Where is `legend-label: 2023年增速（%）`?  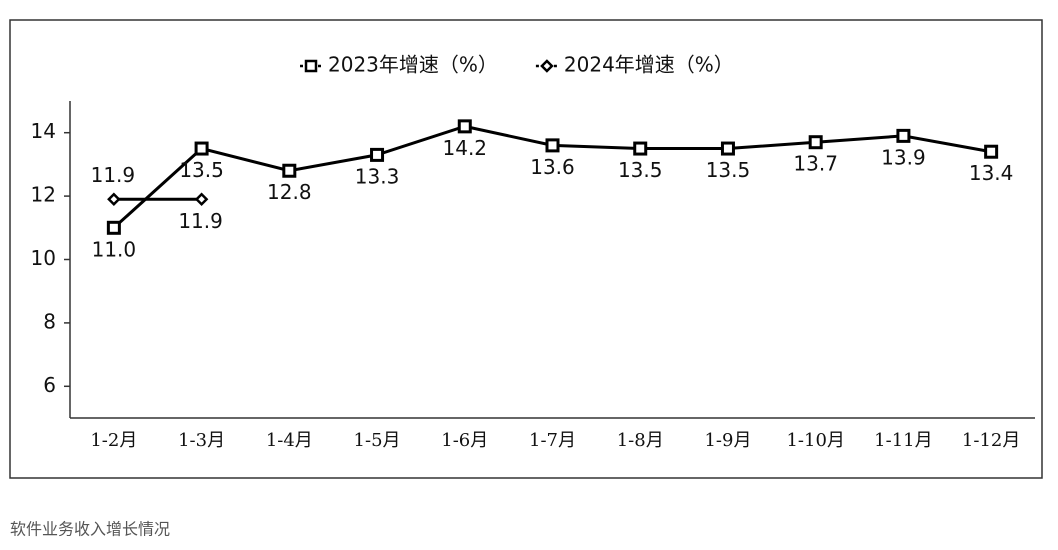
legend-label: 2023年增速（%） is located at coordinates (413, 65).